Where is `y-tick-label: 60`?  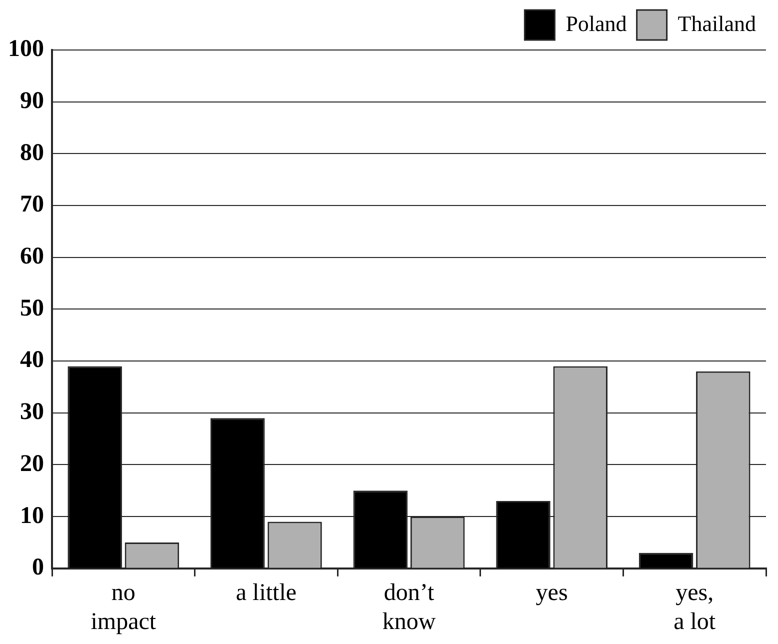
y-tick-label: 60 is located at coordinates (32, 257).